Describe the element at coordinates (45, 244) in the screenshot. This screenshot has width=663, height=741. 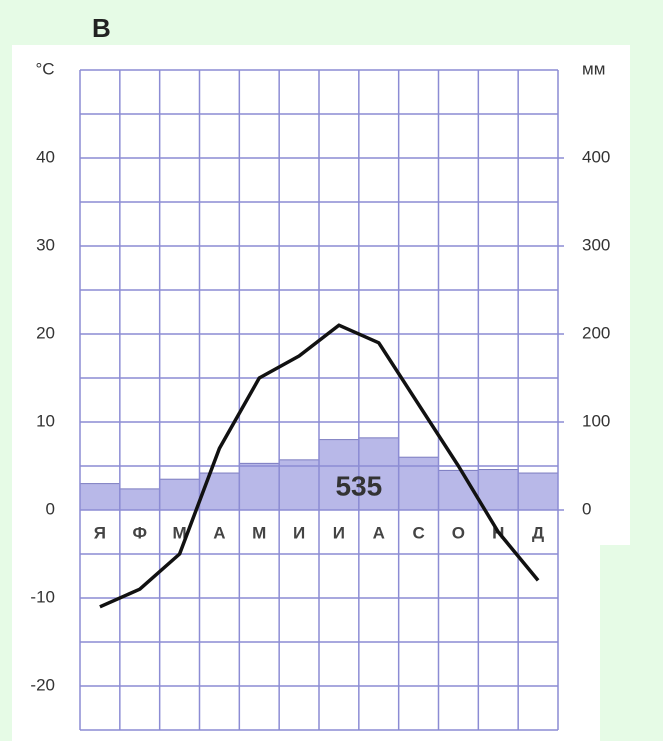
I see `y-tick-label: 30` at that location.